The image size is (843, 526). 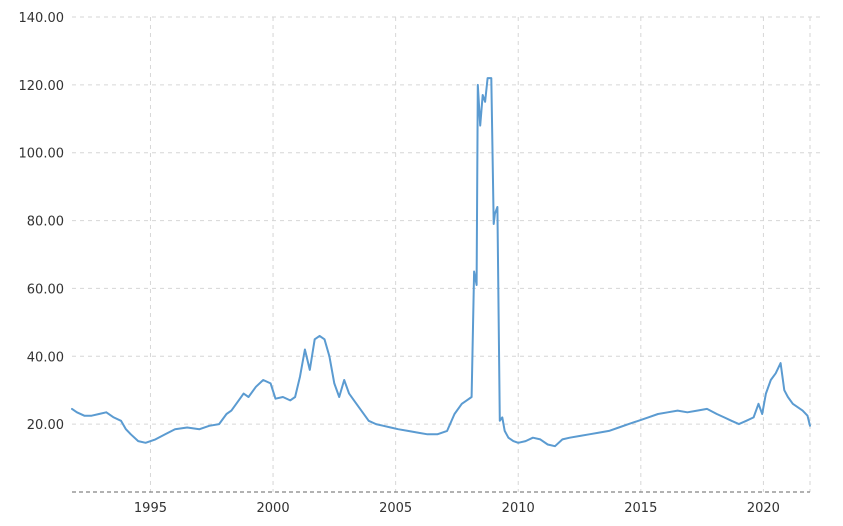 I want to click on x-tick-label: 2000, so click(x=273, y=508).